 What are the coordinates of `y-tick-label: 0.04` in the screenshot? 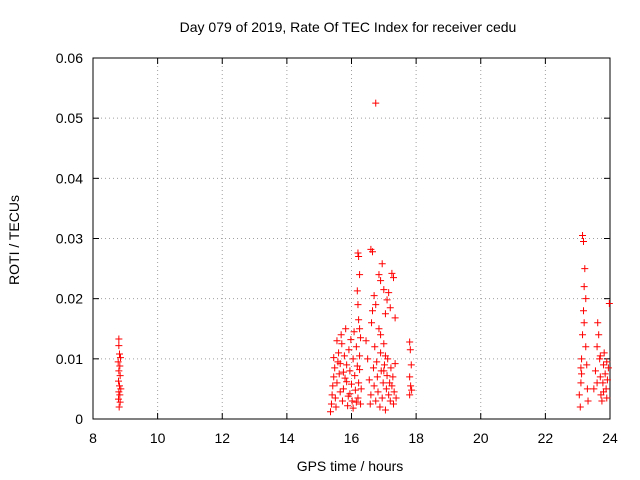 It's located at (69, 178).